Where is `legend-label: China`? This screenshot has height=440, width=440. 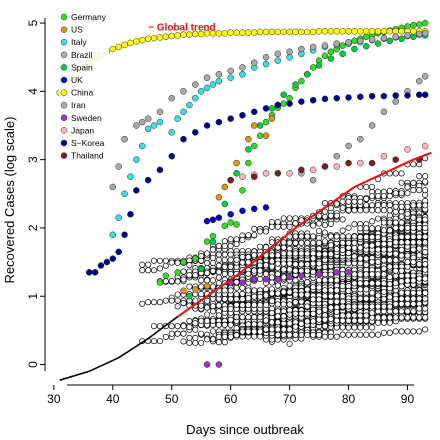
legend-label: China is located at coordinates (82, 93).